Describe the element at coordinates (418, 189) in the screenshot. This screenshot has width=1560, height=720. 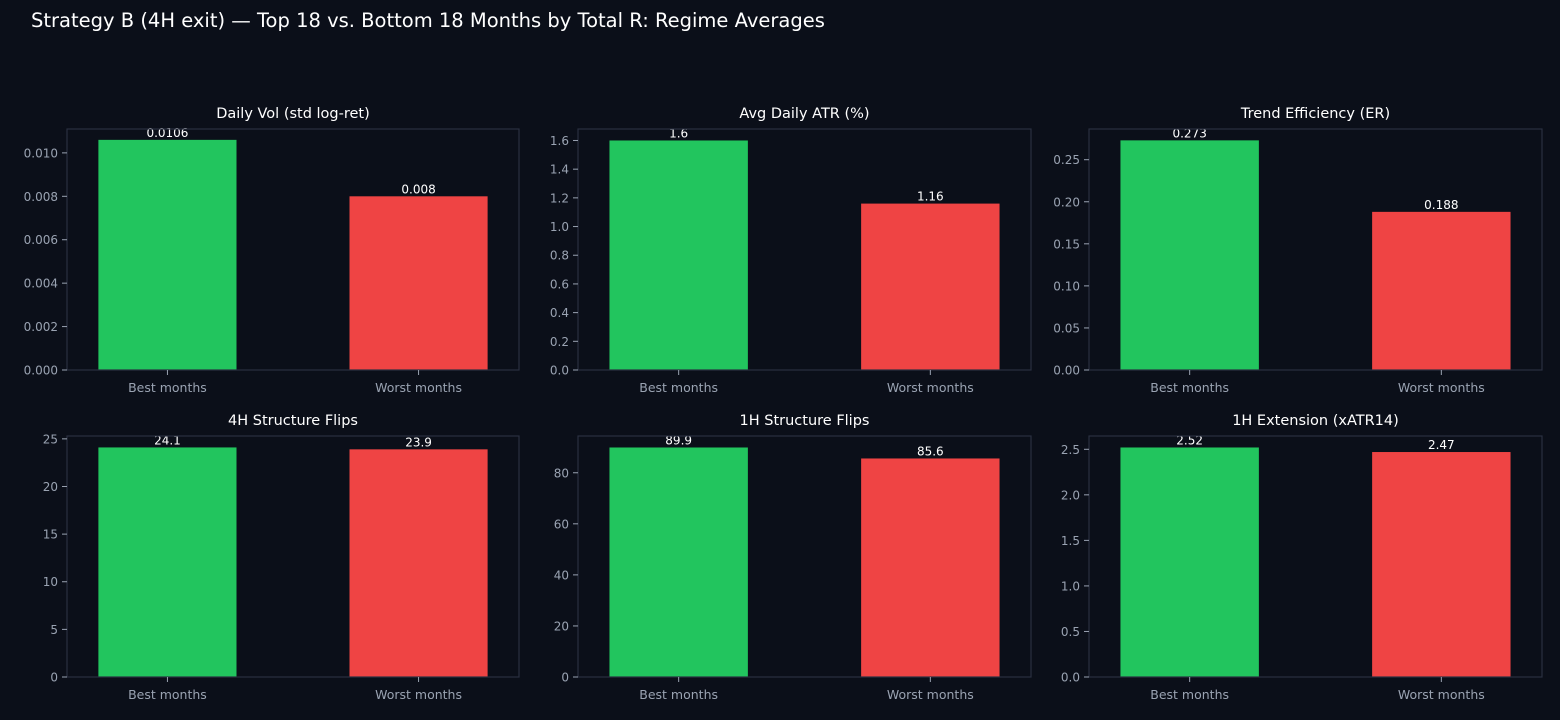
I see `data-label: 0.008` at that location.